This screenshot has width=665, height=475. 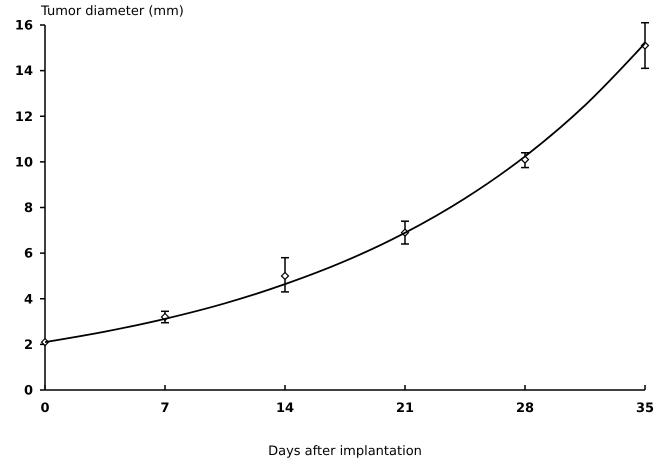 What do you see at coordinates (28, 254) in the screenshot?
I see `y-tick-label: 6` at bounding box center [28, 254].